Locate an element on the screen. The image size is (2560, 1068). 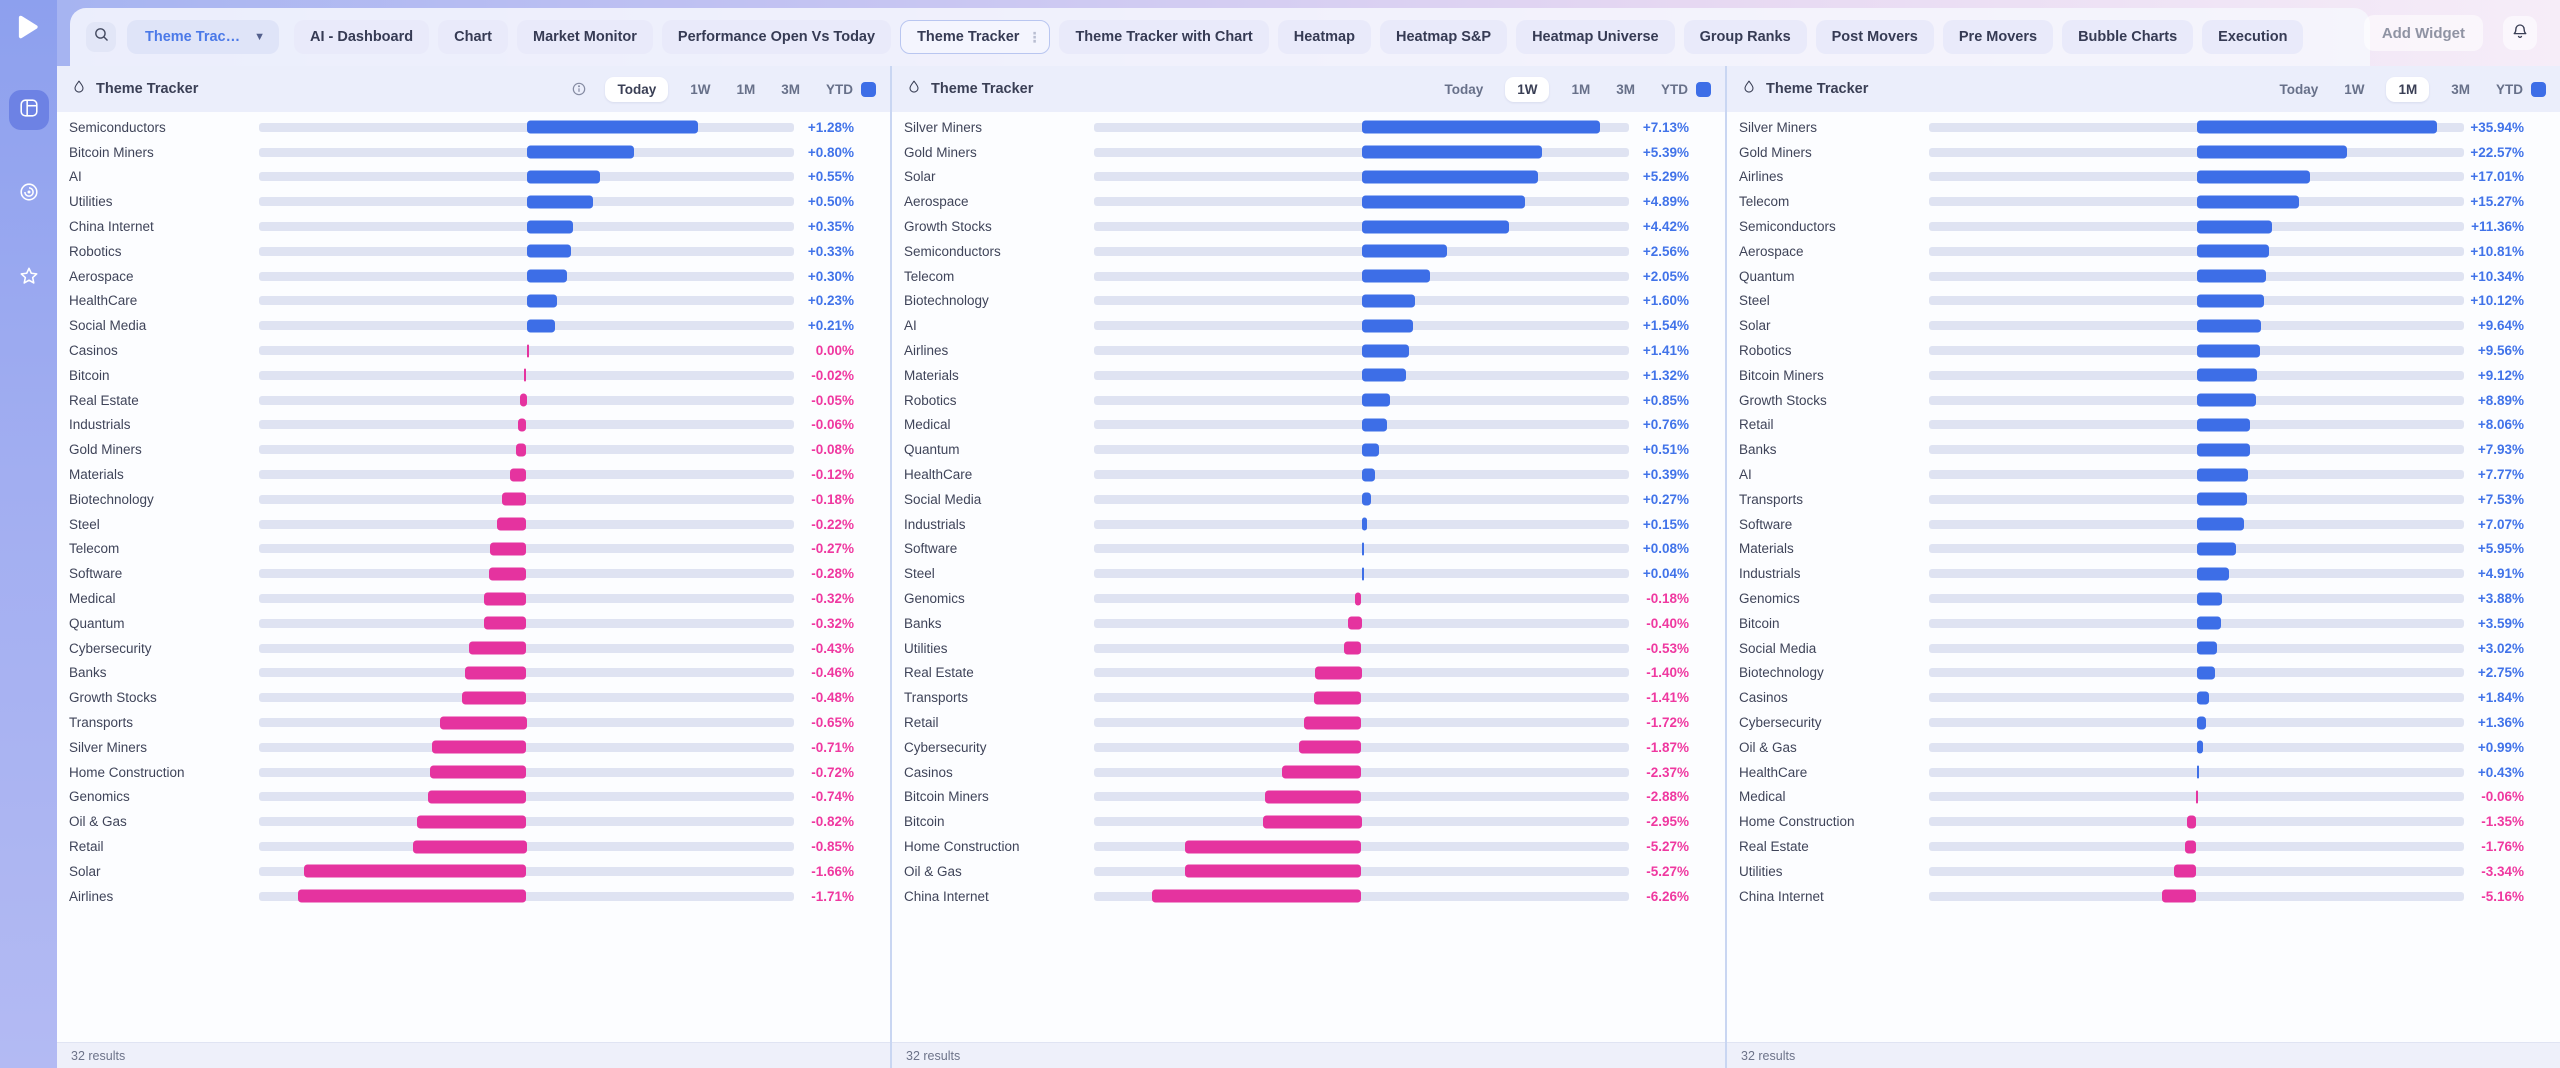
tab-group-ranks: Group Ranks is located at coordinates (1745, 37).